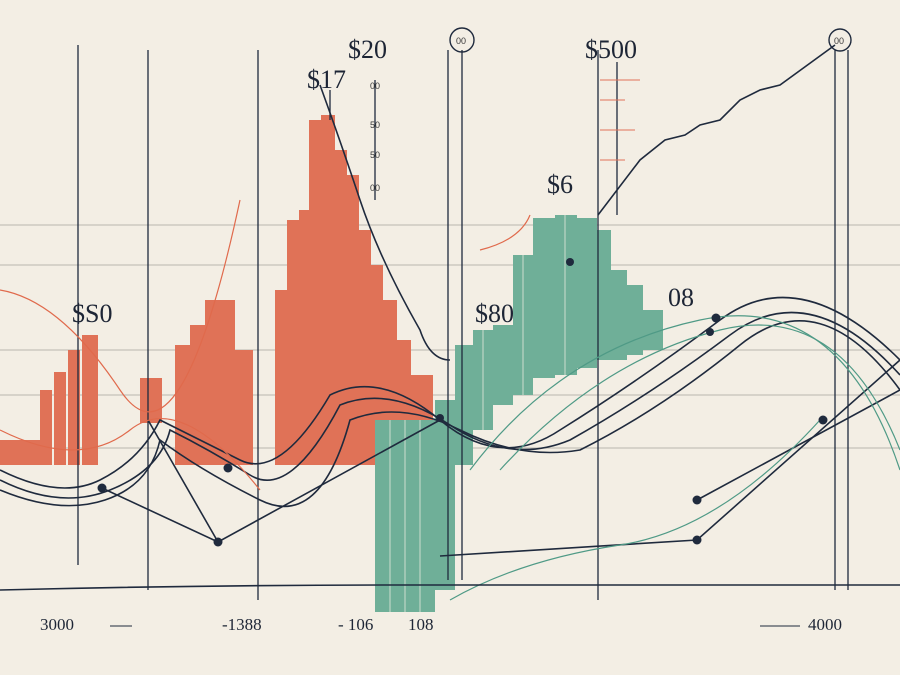 The width and height of the screenshot is (900, 675). Describe the element at coordinates (560, 184) in the screenshot. I see `price-label: $6` at that location.